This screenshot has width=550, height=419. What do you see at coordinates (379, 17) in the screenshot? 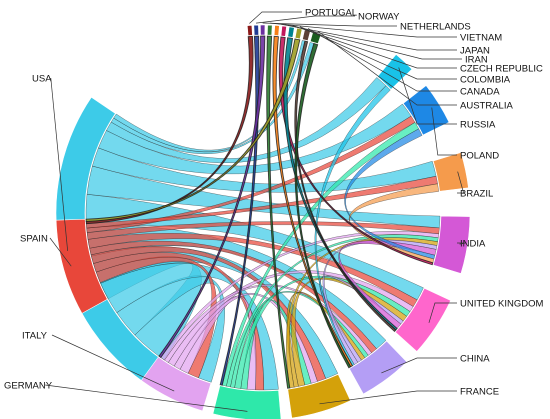
I see `node-label-norway: NORWAY` at bounding box center [379, 17].